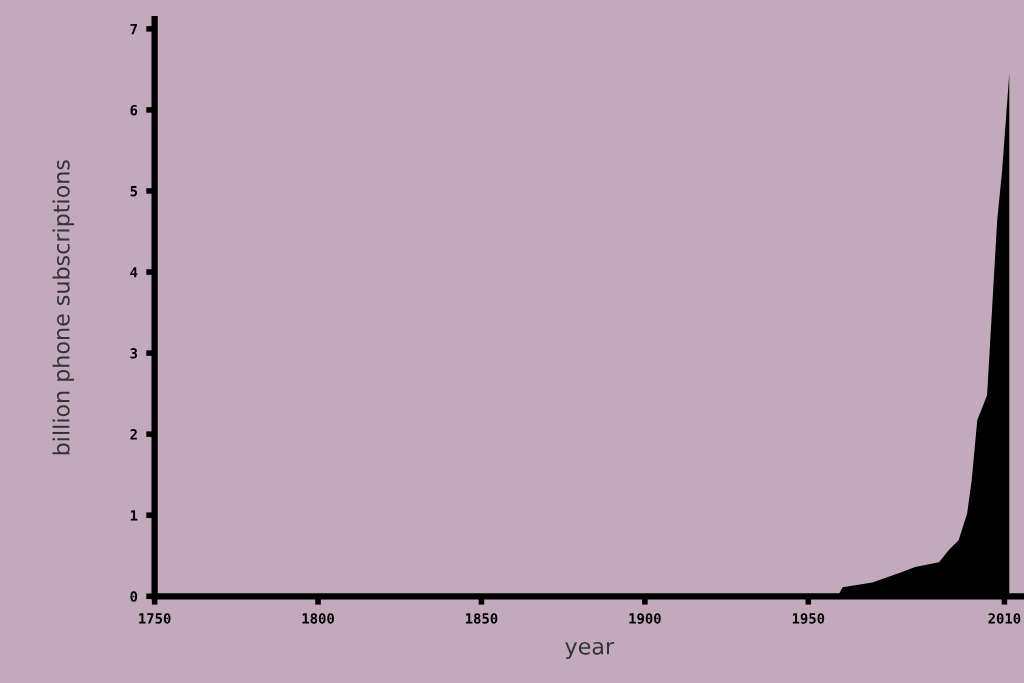 This screenshot has height=683, width=1024. Describe the element at coordinates (134, 353) in the screenshot. I see `y-tick-label: 3` at that location.